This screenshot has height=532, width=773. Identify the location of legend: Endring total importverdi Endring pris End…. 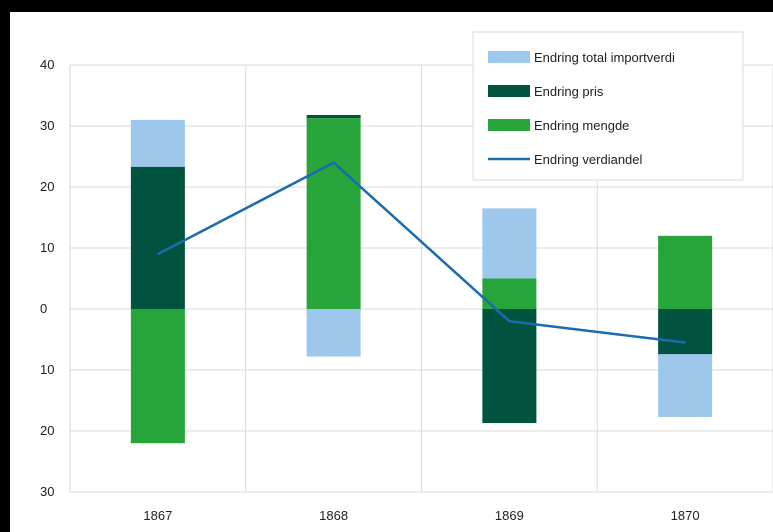
(608, 106).